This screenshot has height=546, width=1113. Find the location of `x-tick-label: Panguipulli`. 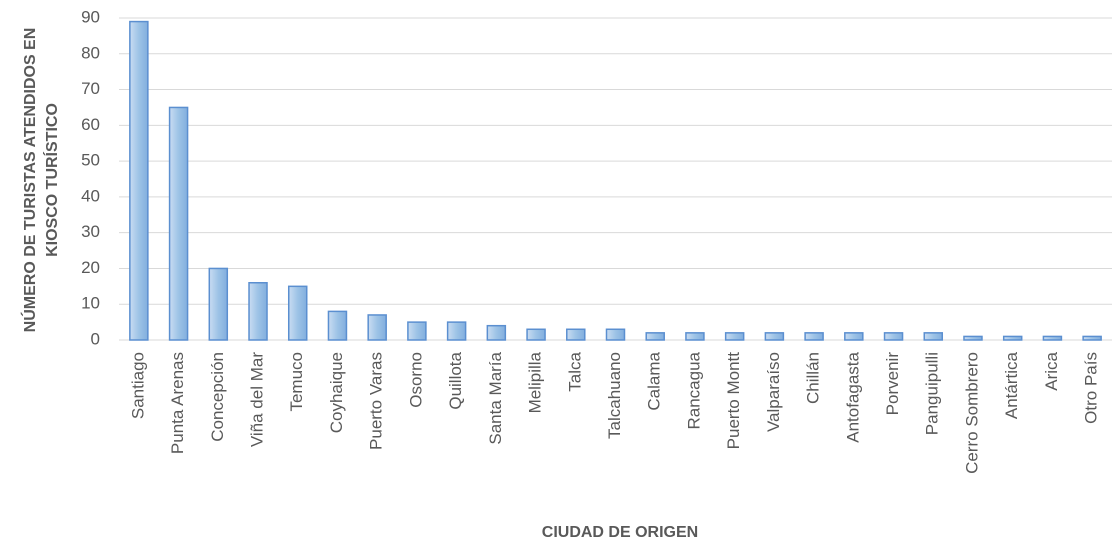

x-tick-label: Panguipulli is located at coordinates (932, 393).